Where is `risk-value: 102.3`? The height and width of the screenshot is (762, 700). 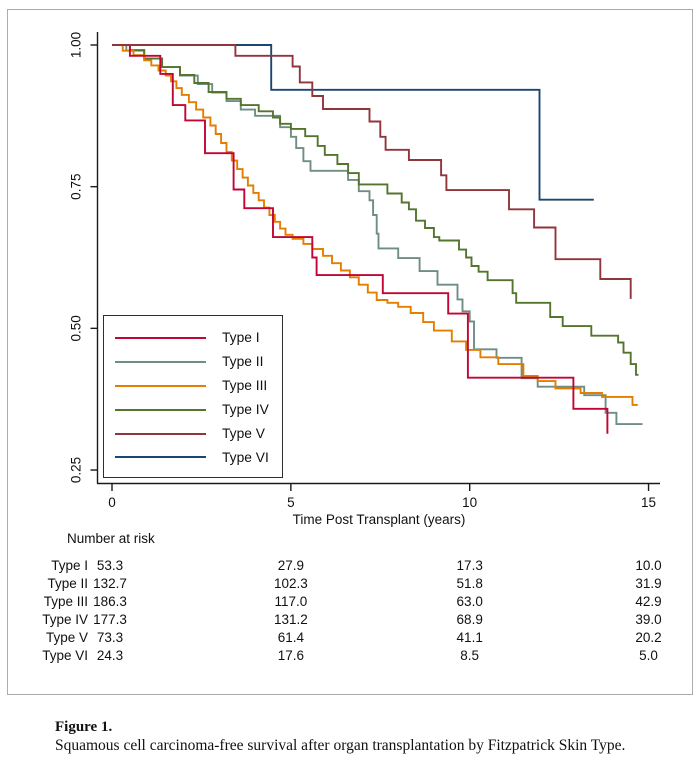
risk-value: 102.3 is located at coordinates (290, 583).